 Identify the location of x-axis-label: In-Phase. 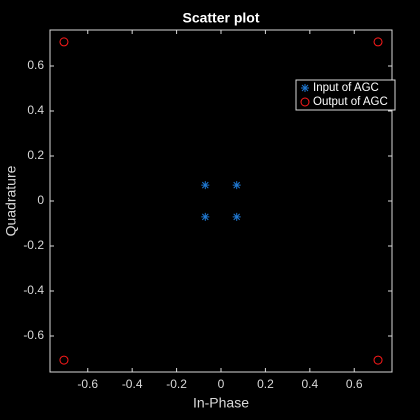
(221, 403).